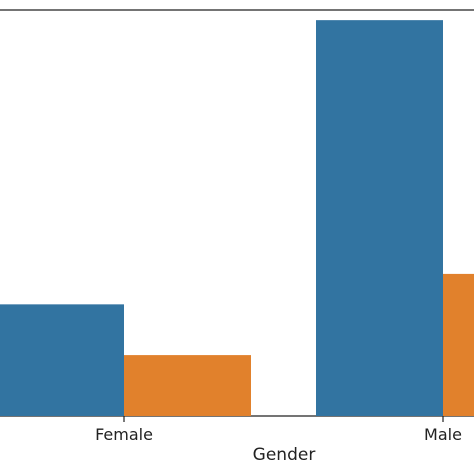  I want to click on x-tick-label-female: Female, so click(124, 434).